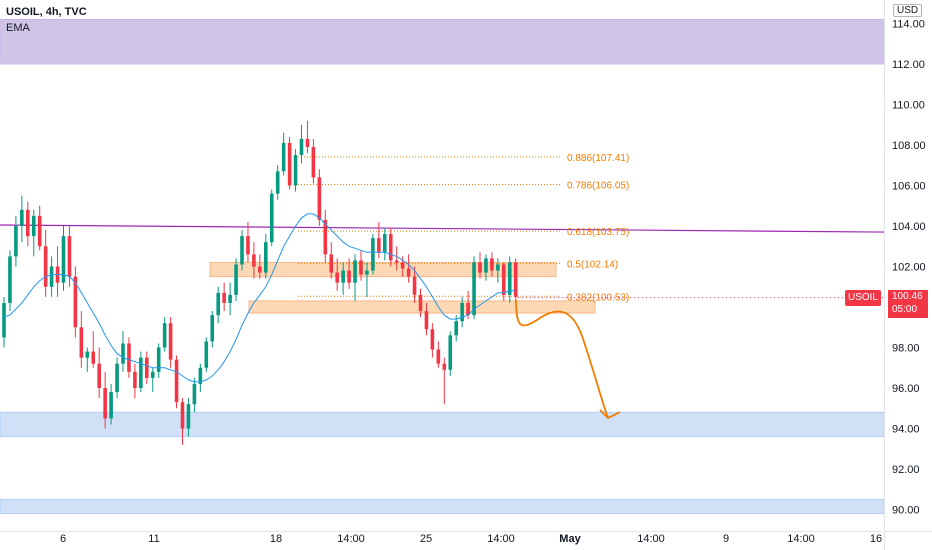  Describe the element at coordinates (442, 41) in the screenshot. I see `resistance-zone` at that location.